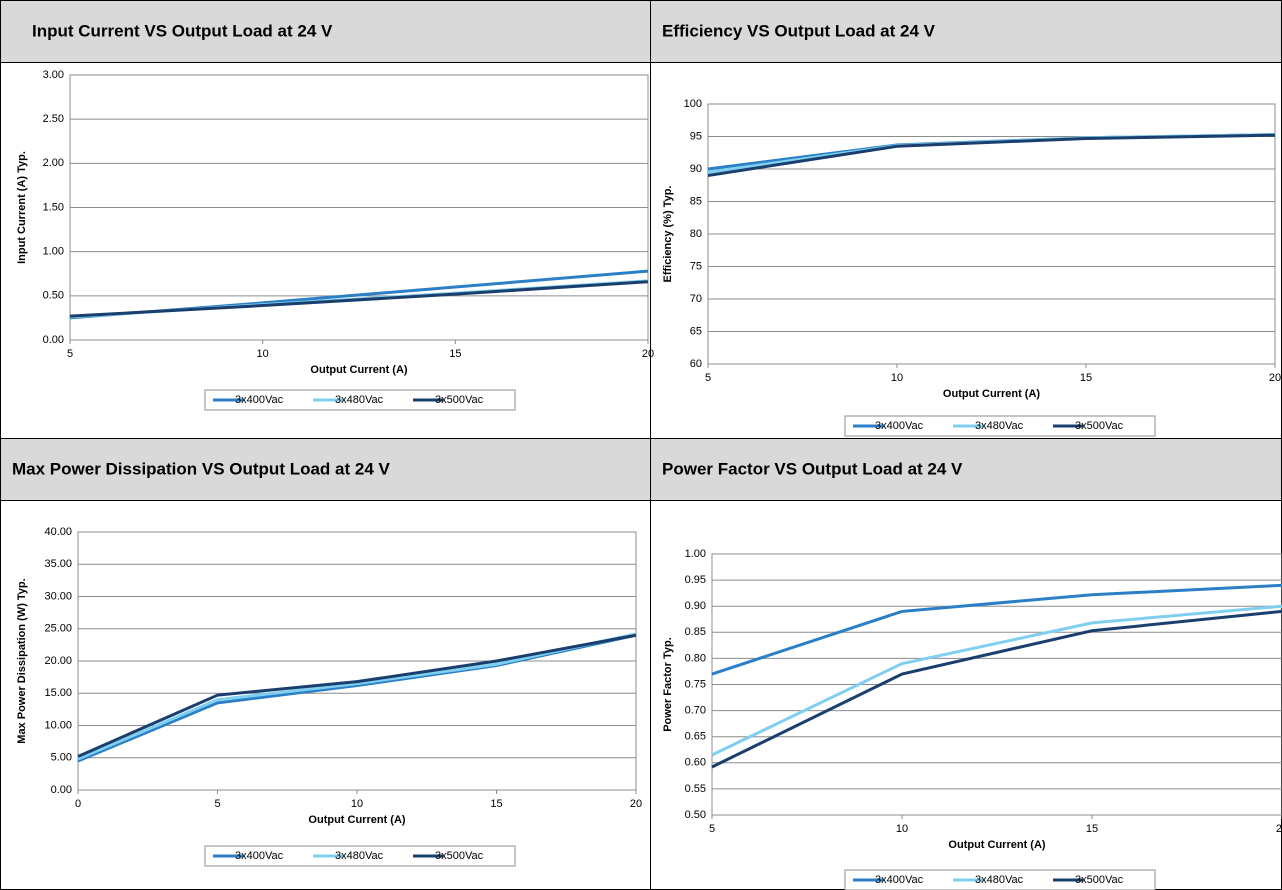 This screenshot has height=890, width=1282. Describe the element at coordinates (695, 632) in the screenshot. I see `y-tick-label: 0.85` at that location.